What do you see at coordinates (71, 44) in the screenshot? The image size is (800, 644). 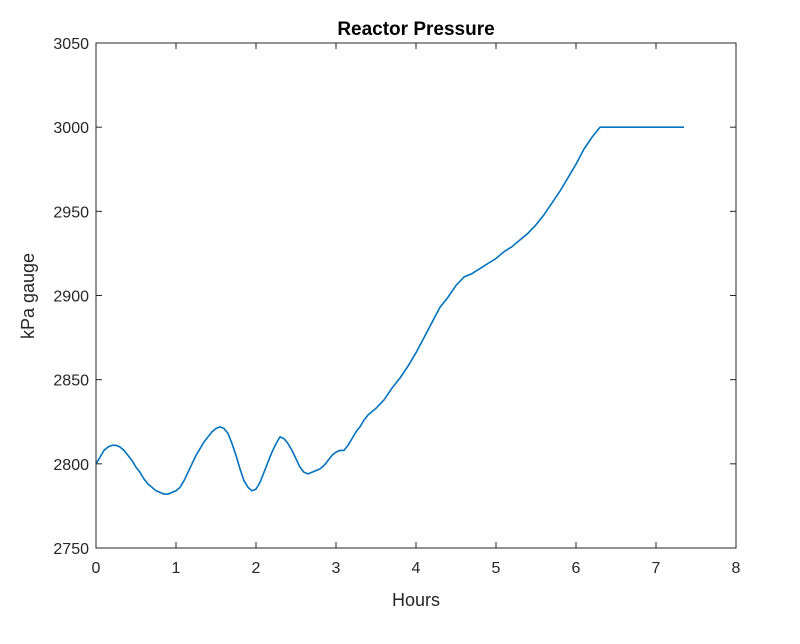 I see `y-tick-label: 3050` at bounding box center [71, 44].